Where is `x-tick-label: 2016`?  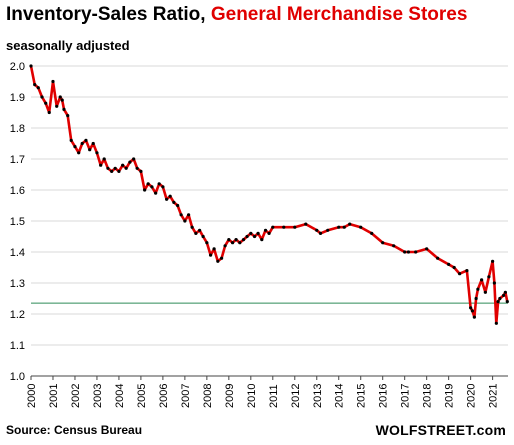 x-tick-label: 2016 is located at coordinates (384, 396).